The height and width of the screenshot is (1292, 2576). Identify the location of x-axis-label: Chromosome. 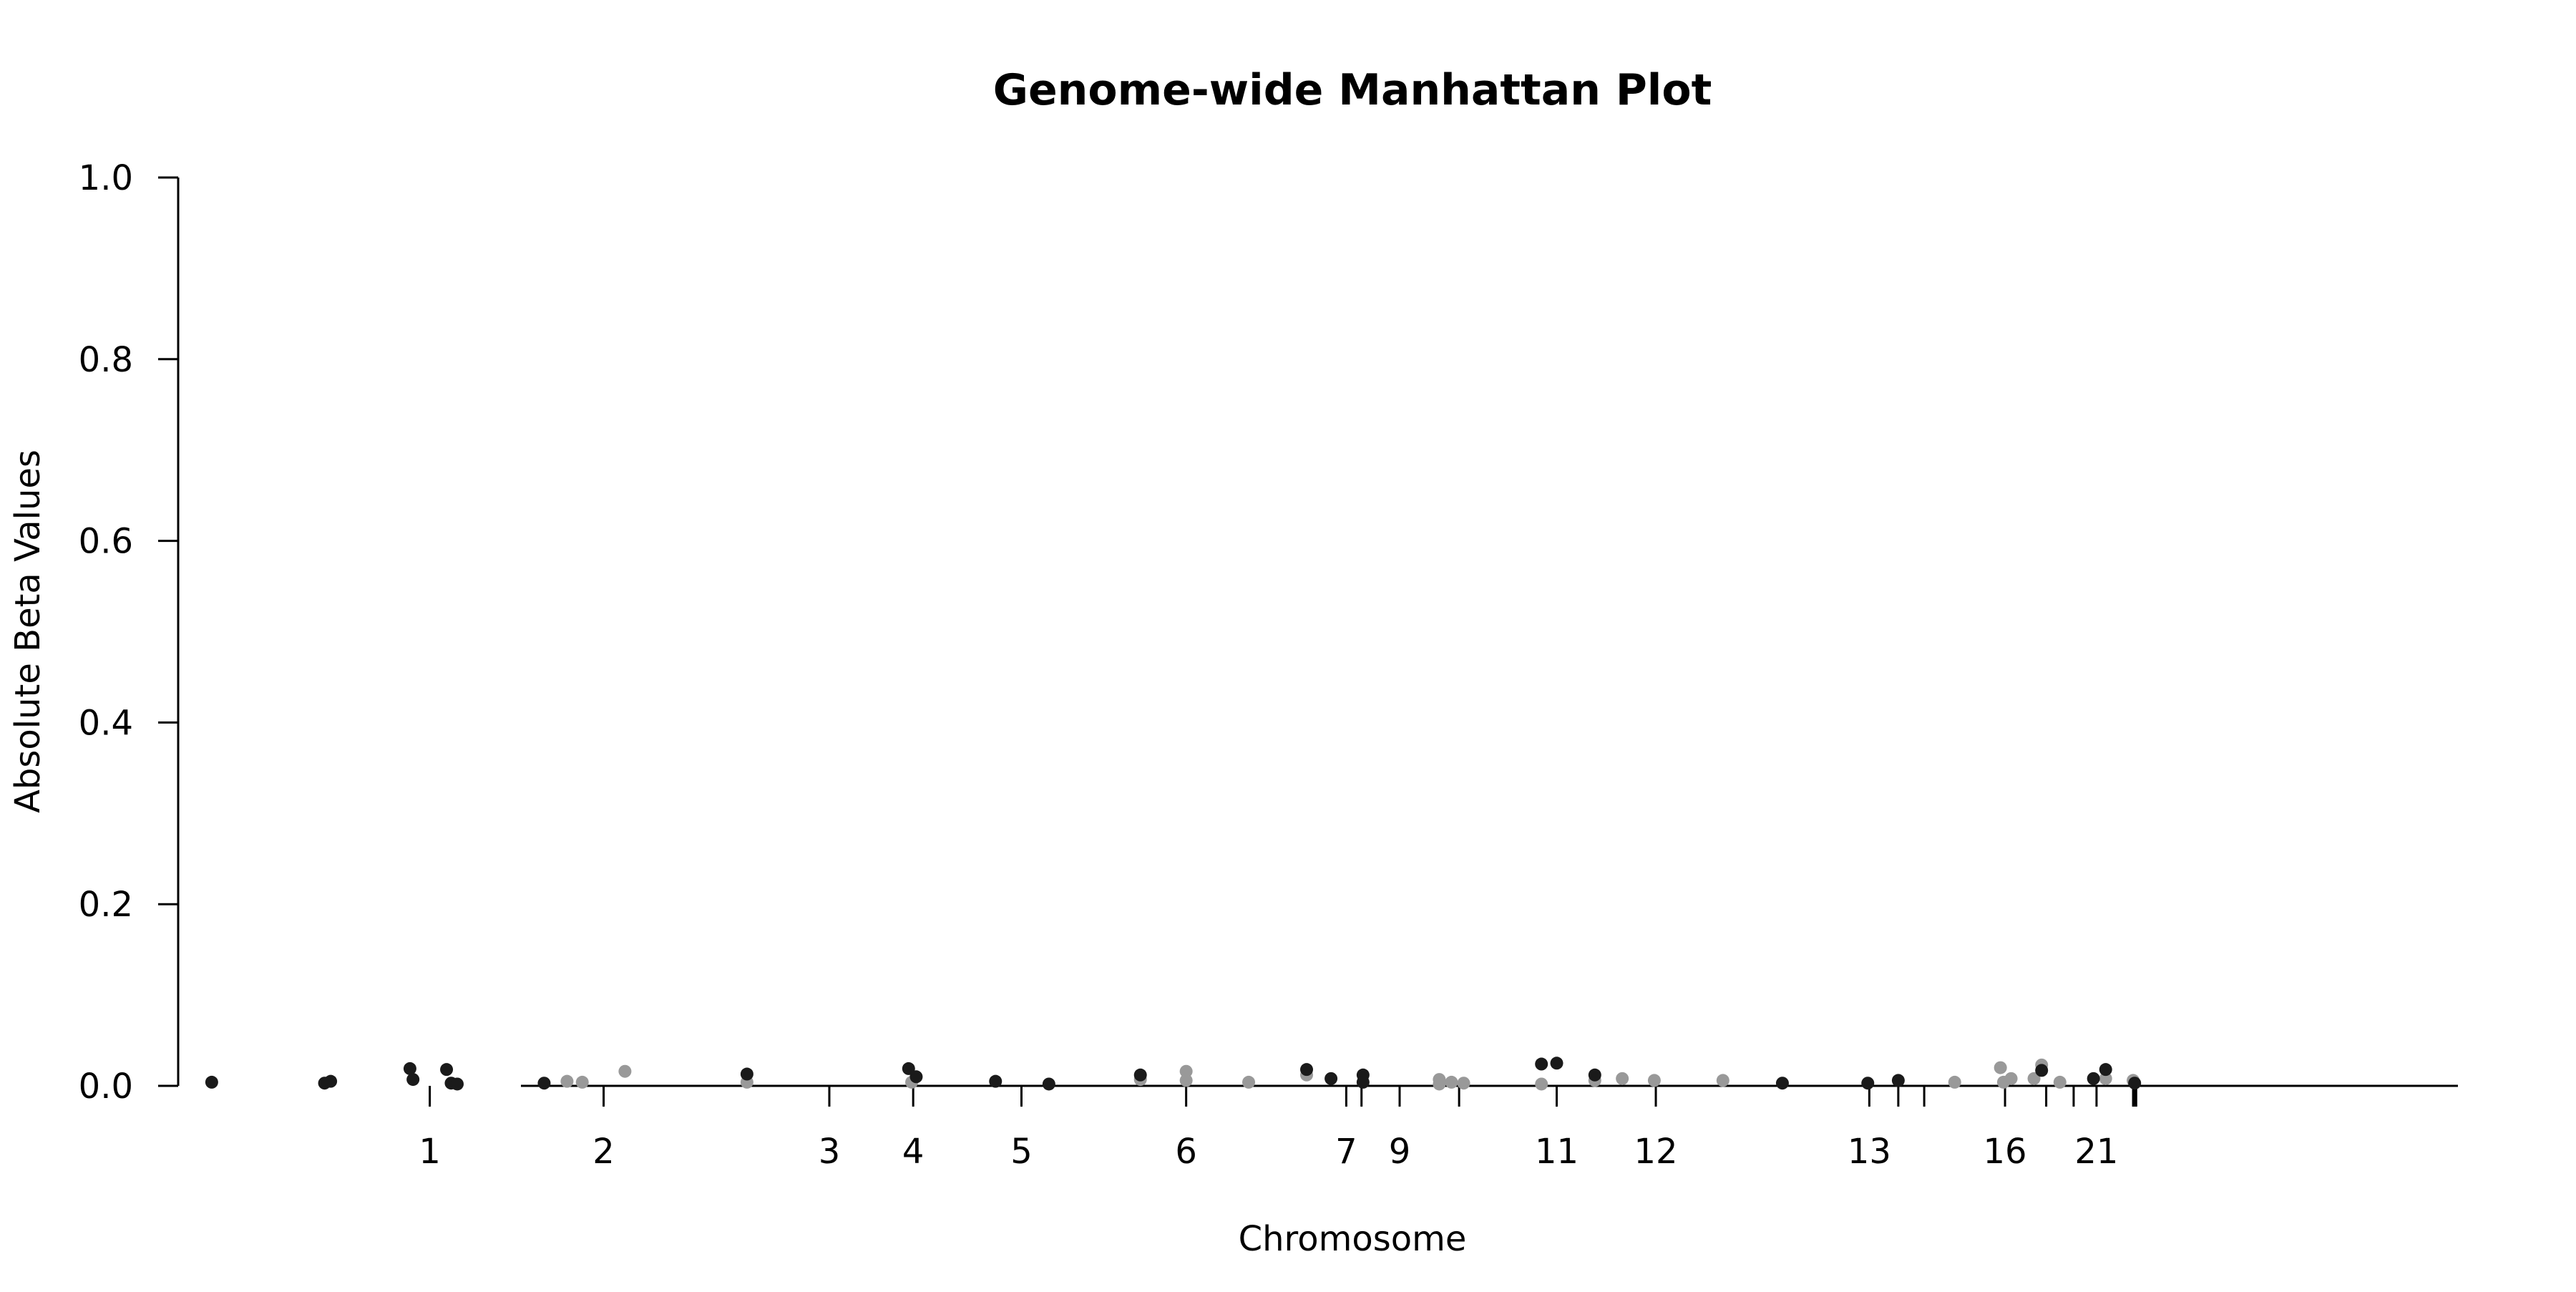
(1353, 1239).